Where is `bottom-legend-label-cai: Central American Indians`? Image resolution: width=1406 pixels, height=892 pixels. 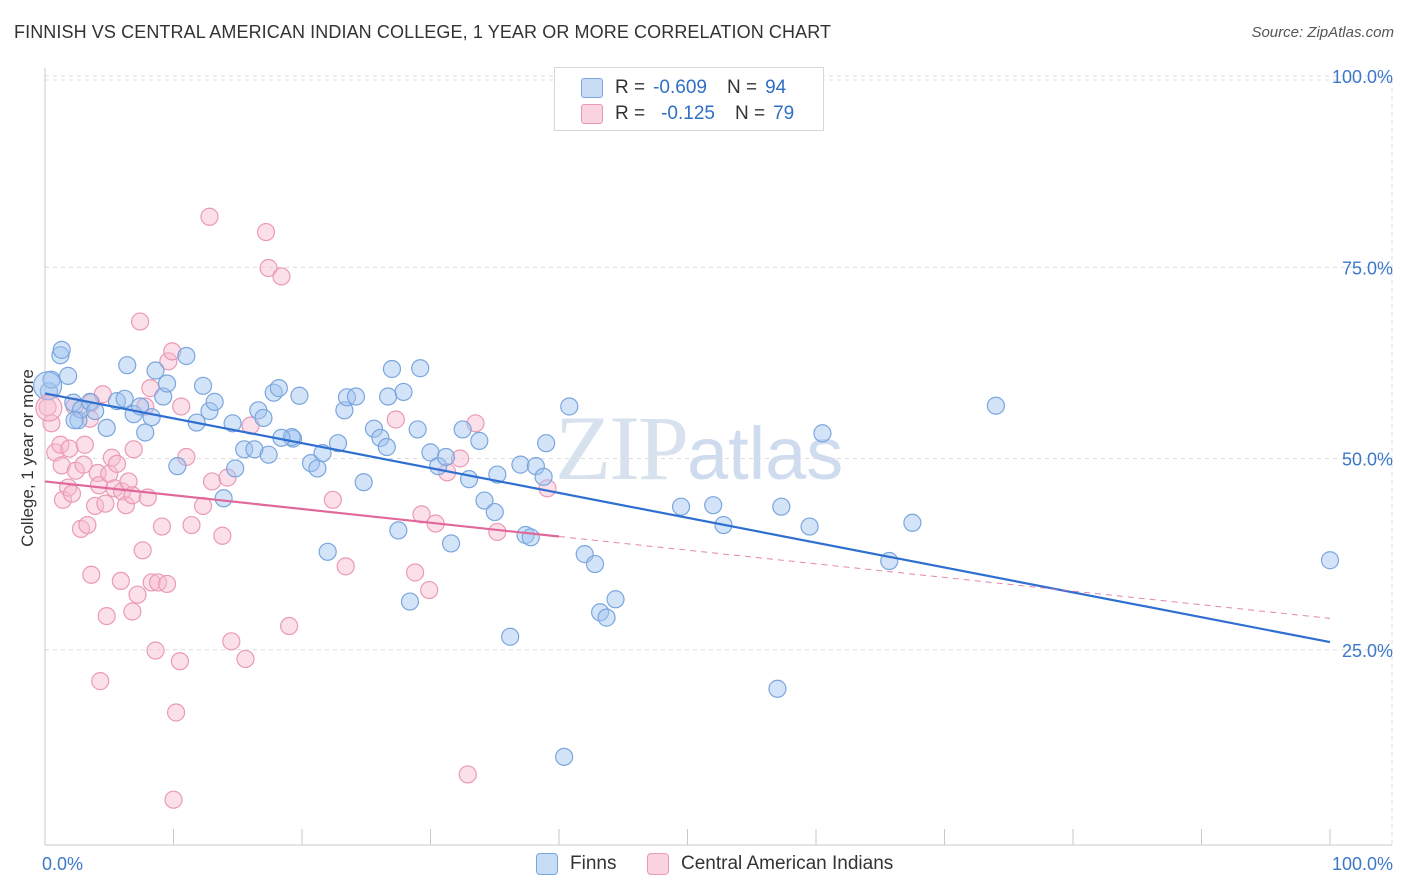 bottom-legend-label-cai: Central American Indians is located at coordinates (787, 863).